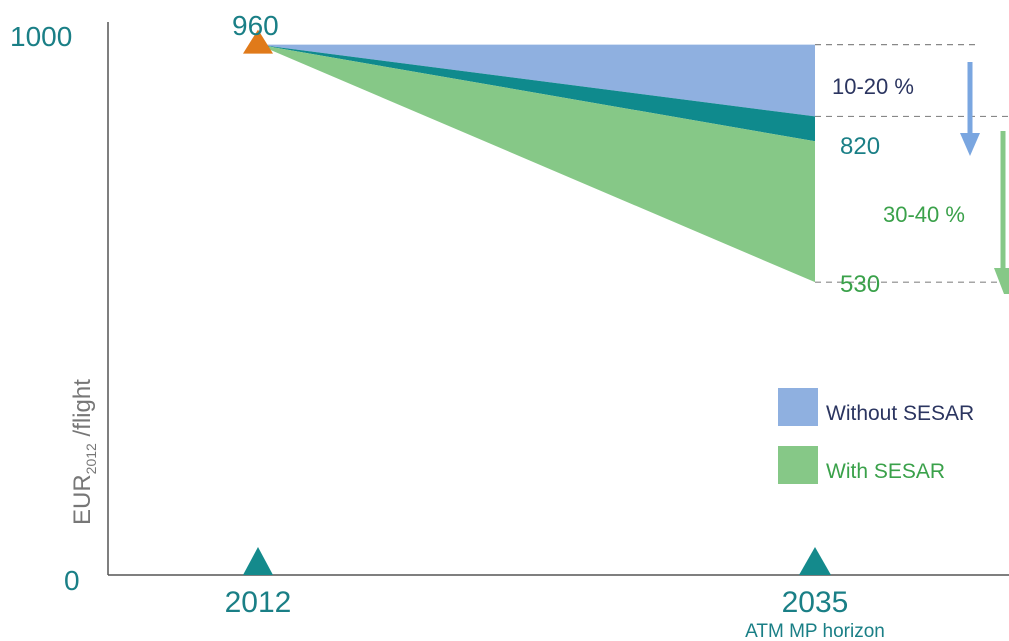 The image size is (1009, 641). Describe the element at coordinates (815, 631) in the screenshot. I see `x-subtitle: ATM MP horizon` at that location.